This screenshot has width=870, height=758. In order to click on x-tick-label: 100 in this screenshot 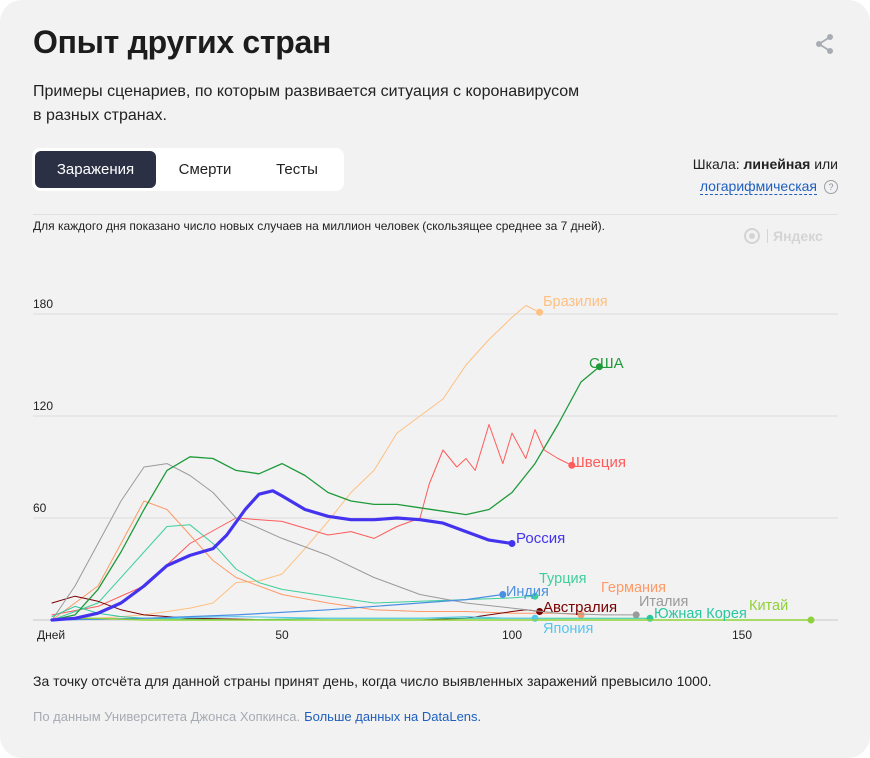, I will do `click(512, 635)`.